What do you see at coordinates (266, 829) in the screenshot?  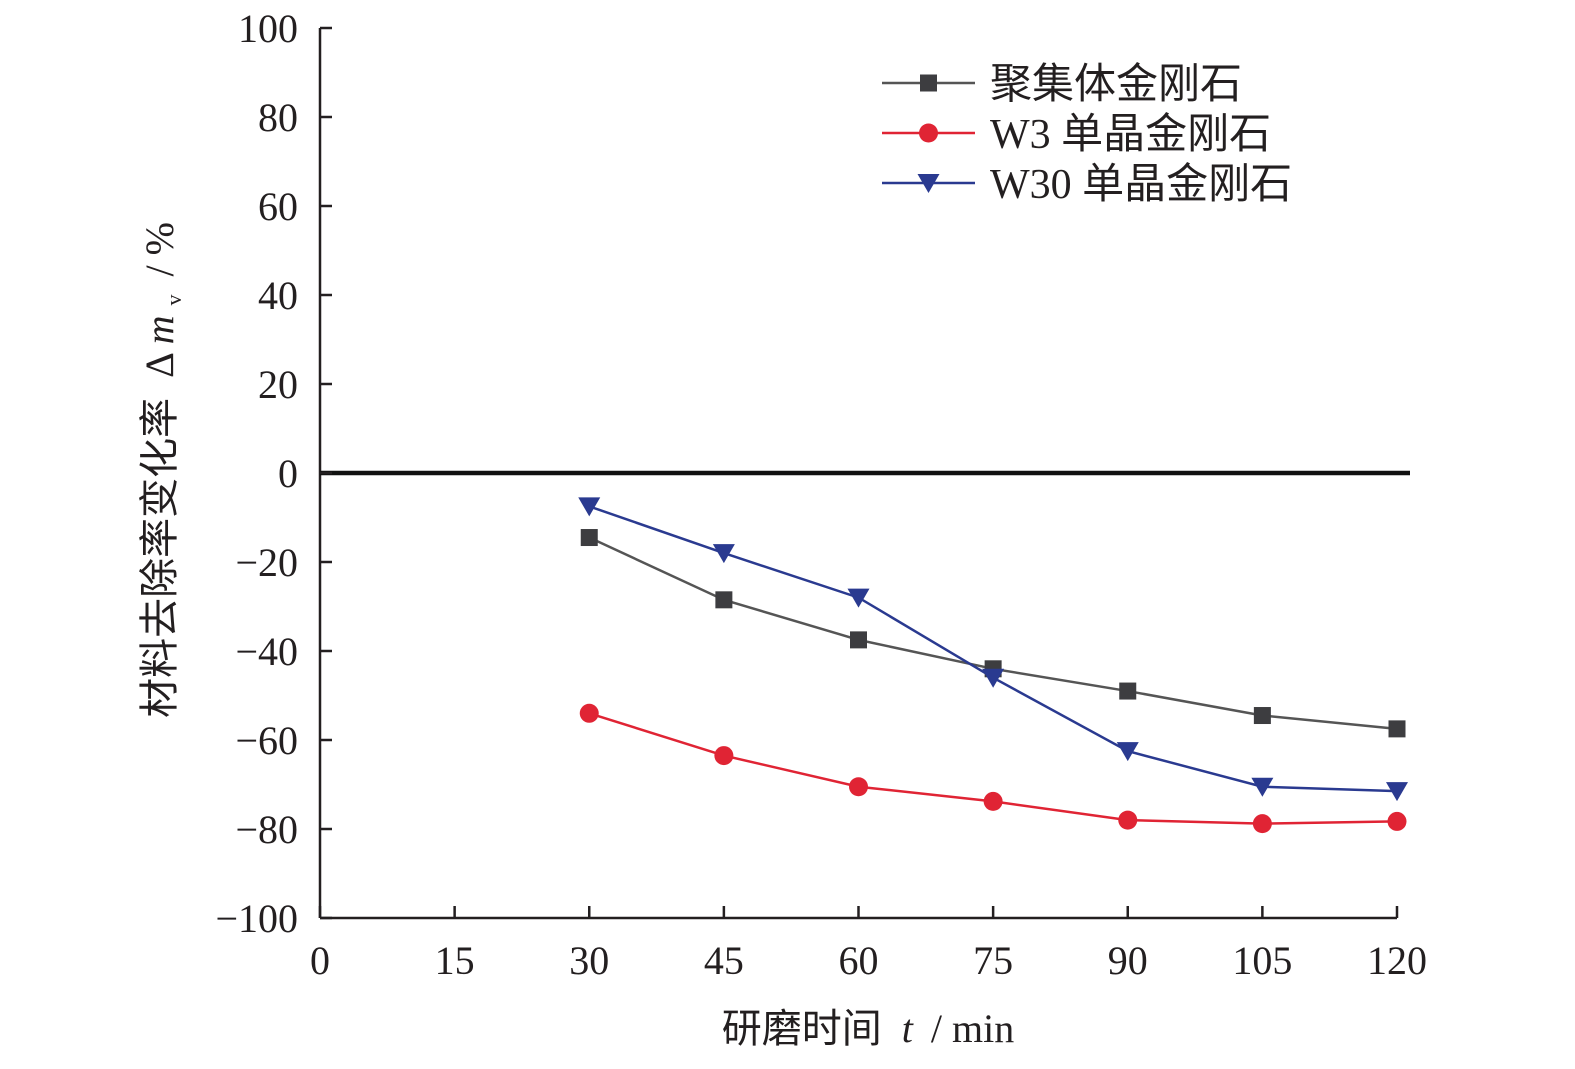 I see `y-tick-label: −80` at bounding box center [266, 829].